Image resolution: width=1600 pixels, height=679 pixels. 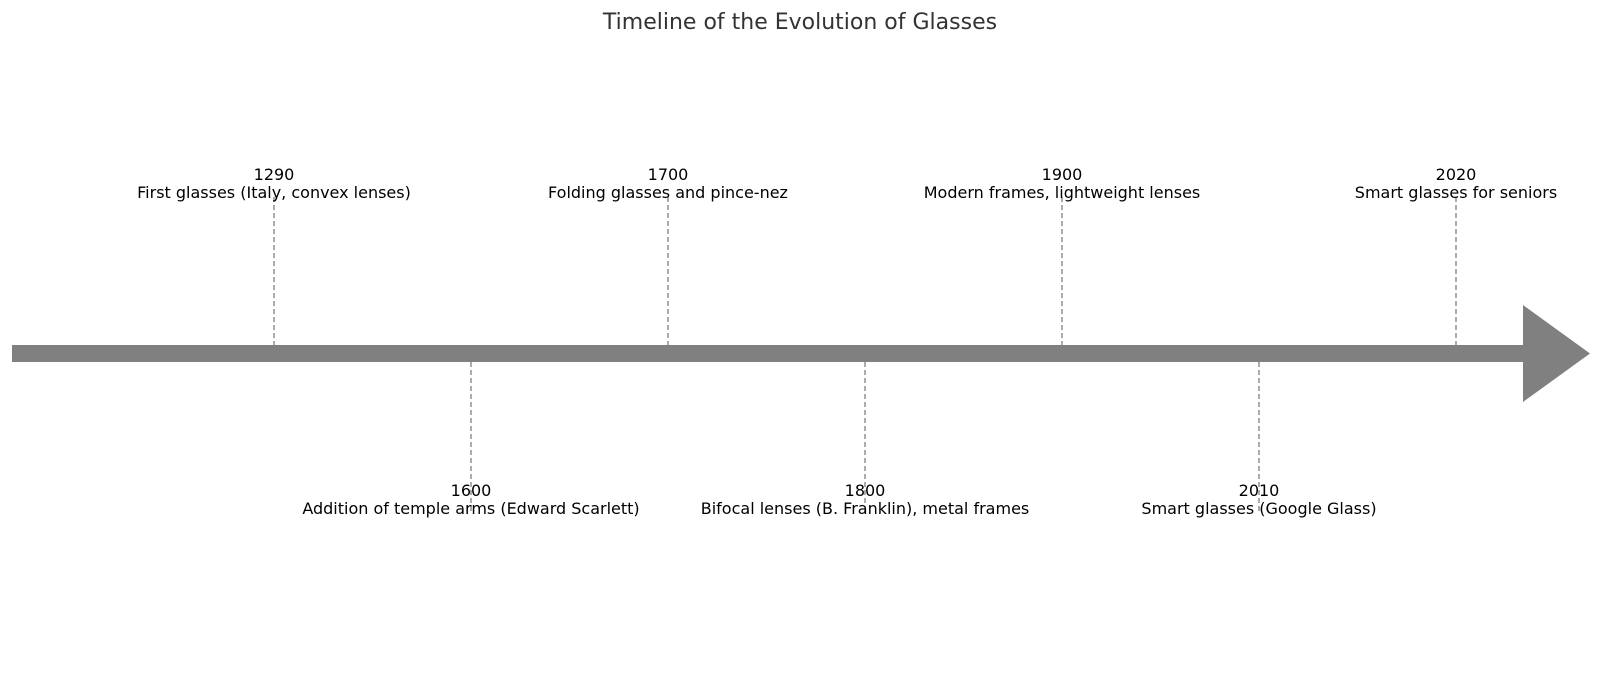 I want to click on timeline-axis, so click(x=801, y=353).